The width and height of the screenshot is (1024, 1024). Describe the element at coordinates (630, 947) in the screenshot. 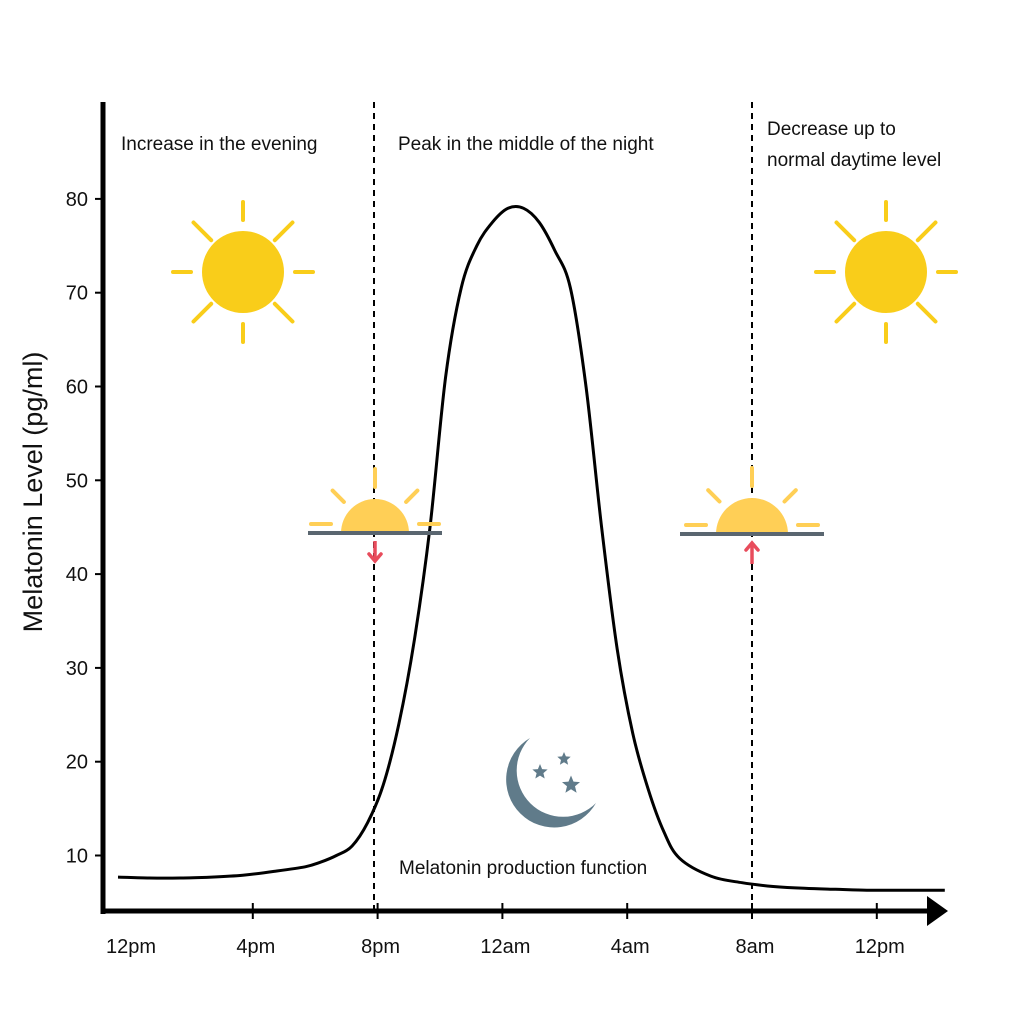

I see `x-tick-label: 4am` at that location.